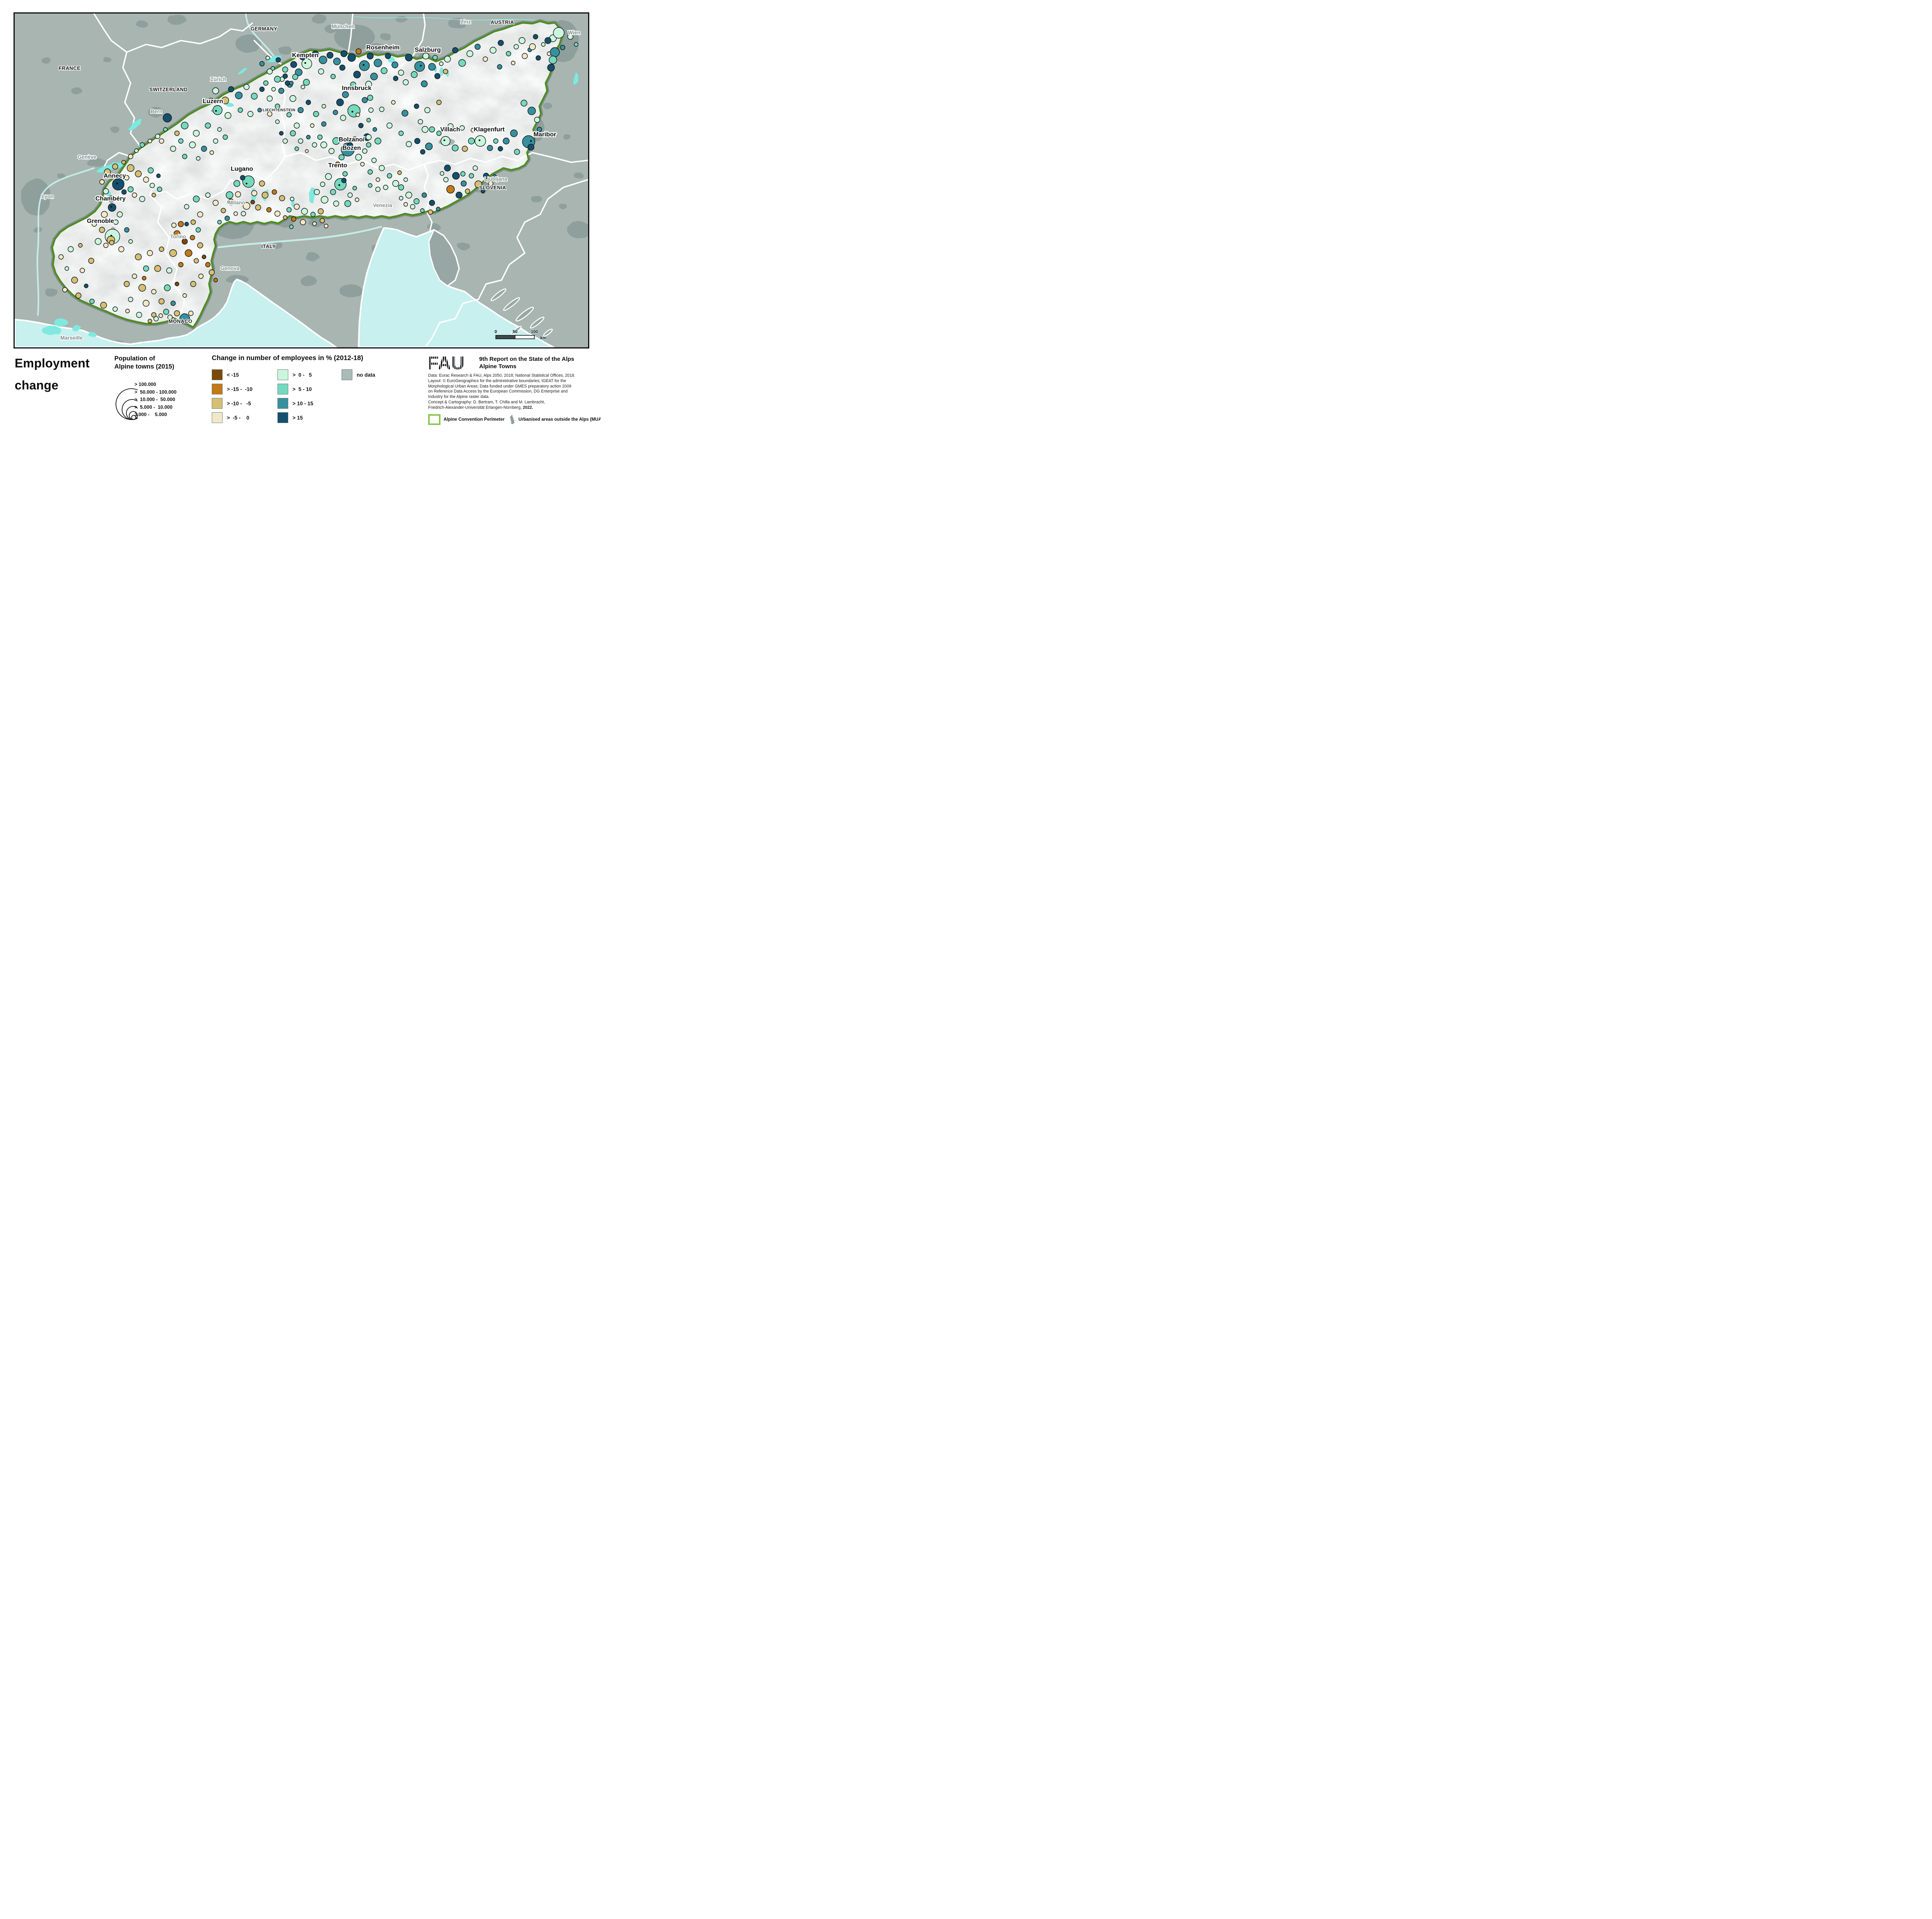 The width and height of the screenshot is (1932, 1919). I want to click on country-label: MONACO, so click(180, 321).